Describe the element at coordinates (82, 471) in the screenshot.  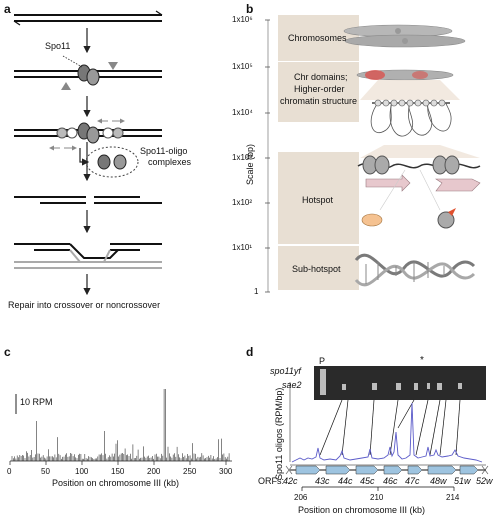
I see `c-tick-100: 100` at that location.